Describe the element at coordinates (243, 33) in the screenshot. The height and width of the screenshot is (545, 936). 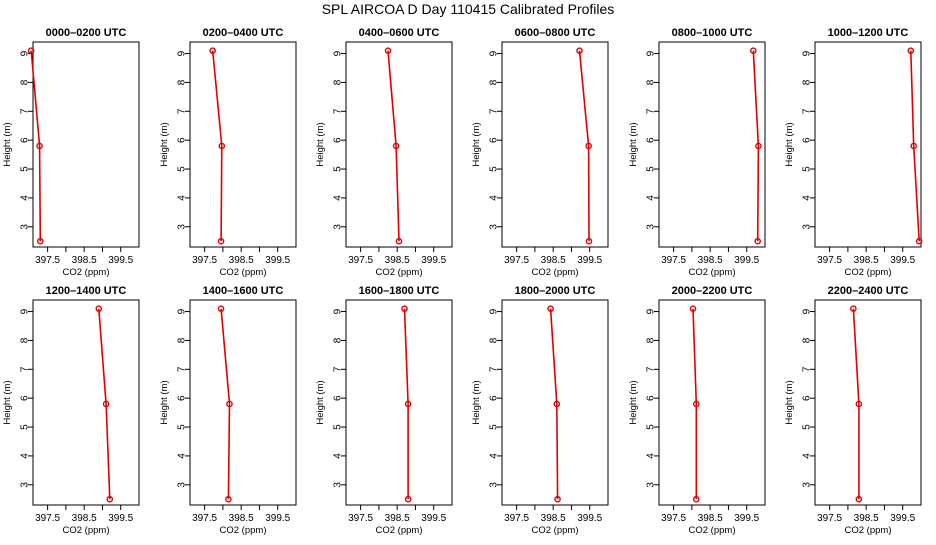
I see `panel-title: 0200–0400 UTC` at that location.